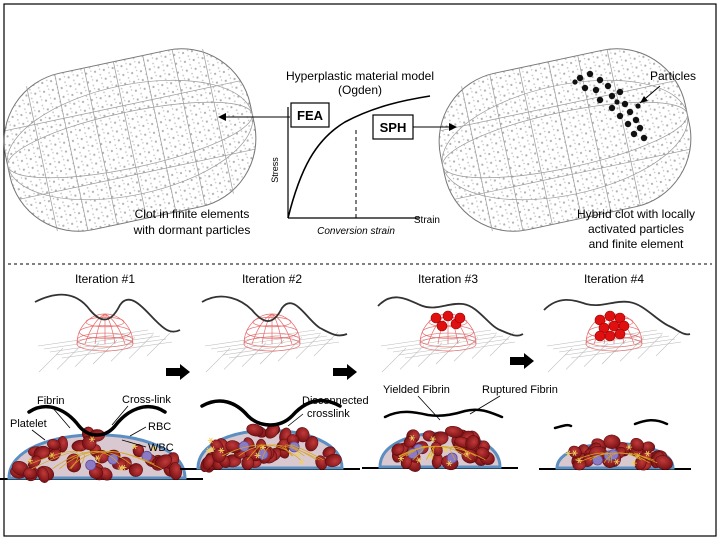 The height and width of the screenshot is (545, 720). What do you see at coordinates (636, 214) in the screenshot?
I see `right-caption-line1: Hybrid clot with locally` at bounding box center [636, 214].